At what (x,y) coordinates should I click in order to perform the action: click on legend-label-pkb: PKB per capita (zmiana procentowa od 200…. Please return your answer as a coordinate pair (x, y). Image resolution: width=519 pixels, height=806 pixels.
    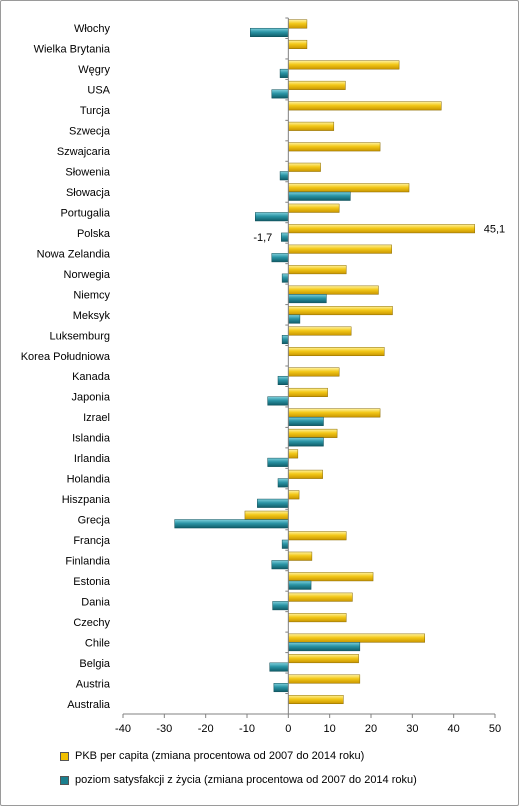
    Looking at the image, I should click on (220, 756).